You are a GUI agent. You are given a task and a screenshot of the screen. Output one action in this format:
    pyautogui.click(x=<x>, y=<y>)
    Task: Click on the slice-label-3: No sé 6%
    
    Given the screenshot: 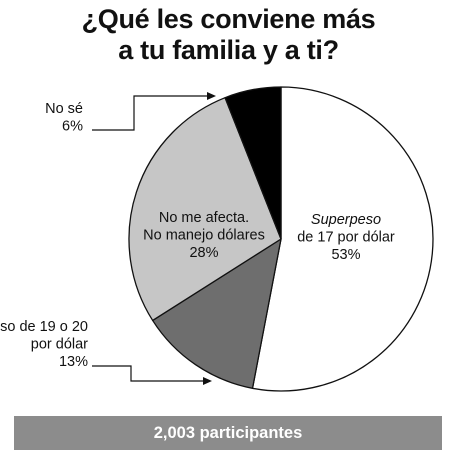 What is the action you would take?
    pyautogui.click(x=64, y=118)
    